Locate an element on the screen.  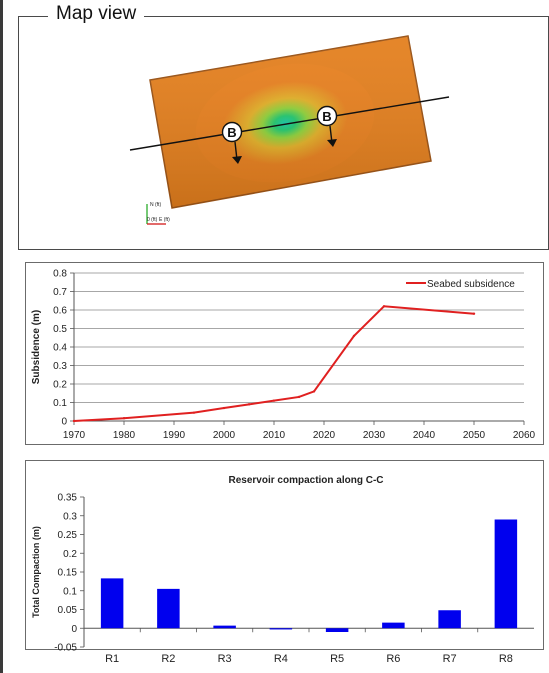
y-tick-label: 0.15 is located at coordinates (68, 573).